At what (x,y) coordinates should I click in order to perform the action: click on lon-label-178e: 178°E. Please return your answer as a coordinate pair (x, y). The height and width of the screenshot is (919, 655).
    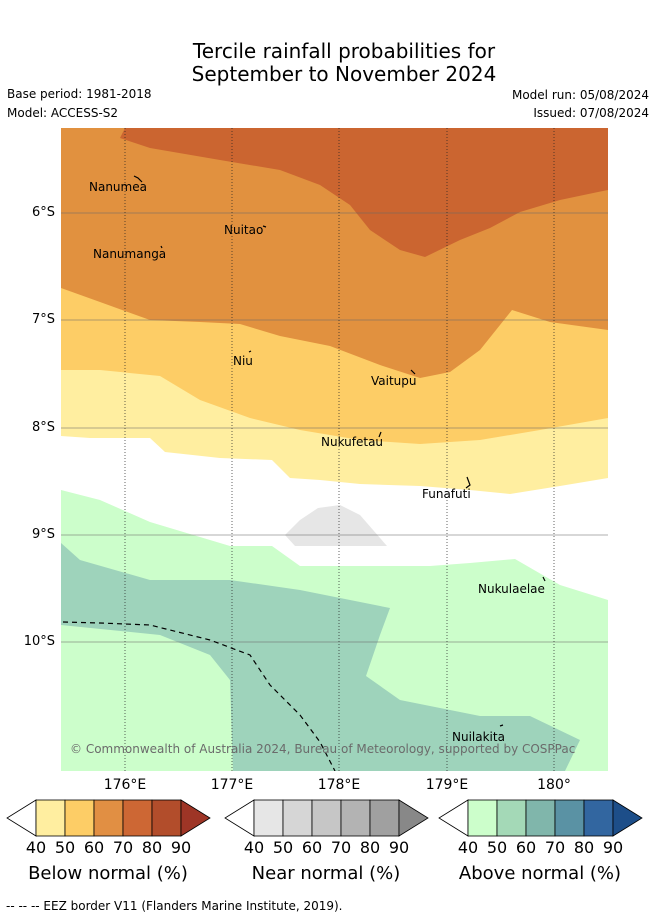
    Looking at the image, I should click on (339, 785).